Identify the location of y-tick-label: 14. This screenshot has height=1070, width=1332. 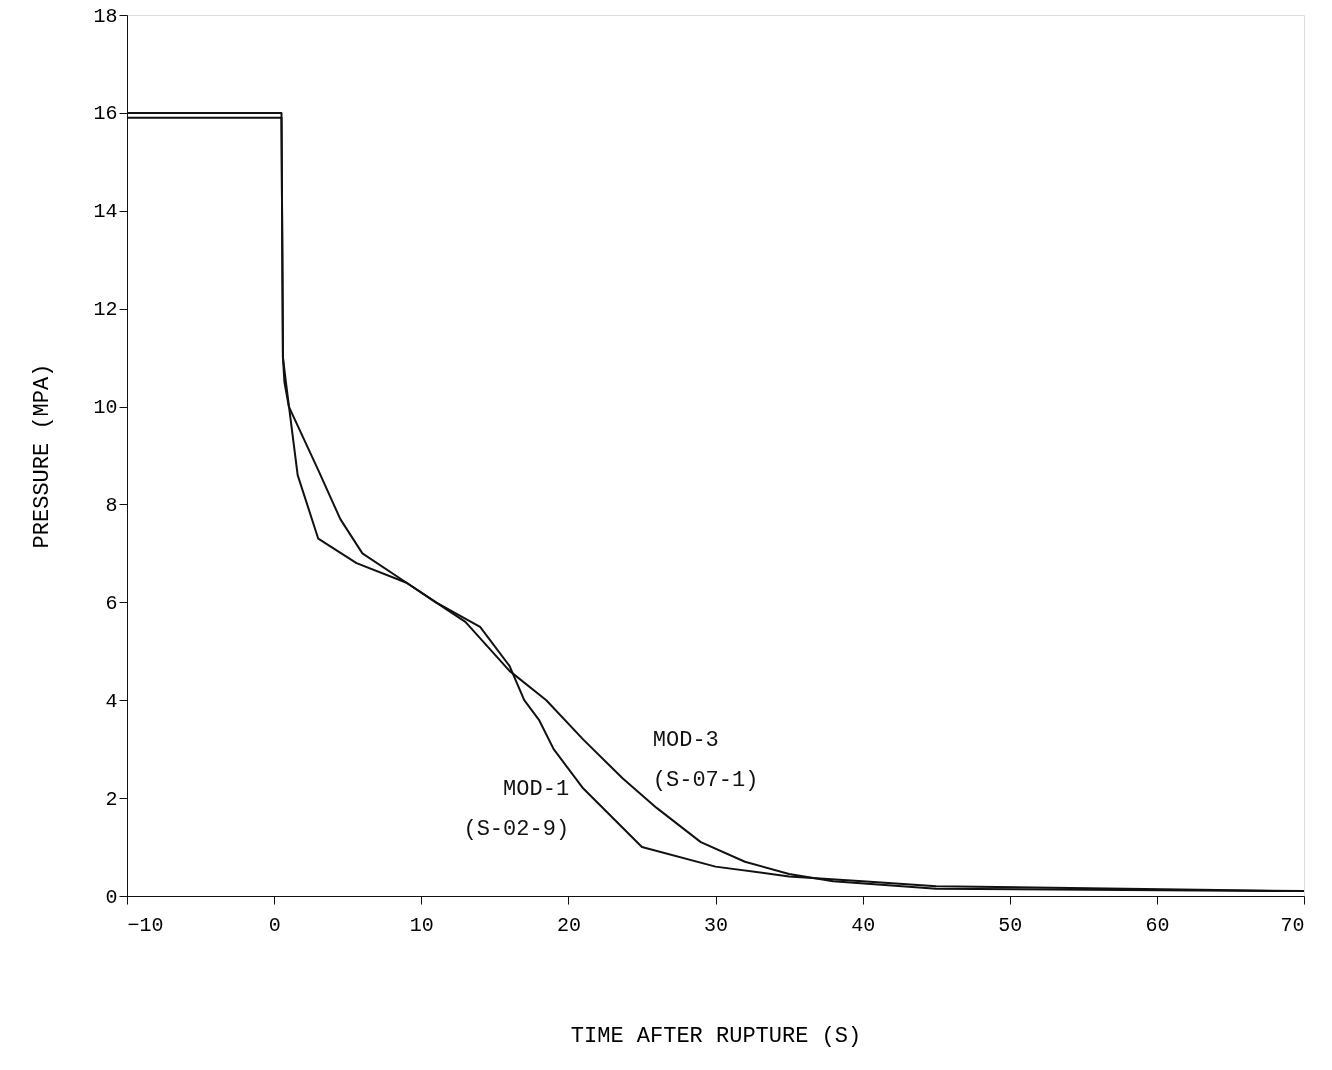
(105, 212).